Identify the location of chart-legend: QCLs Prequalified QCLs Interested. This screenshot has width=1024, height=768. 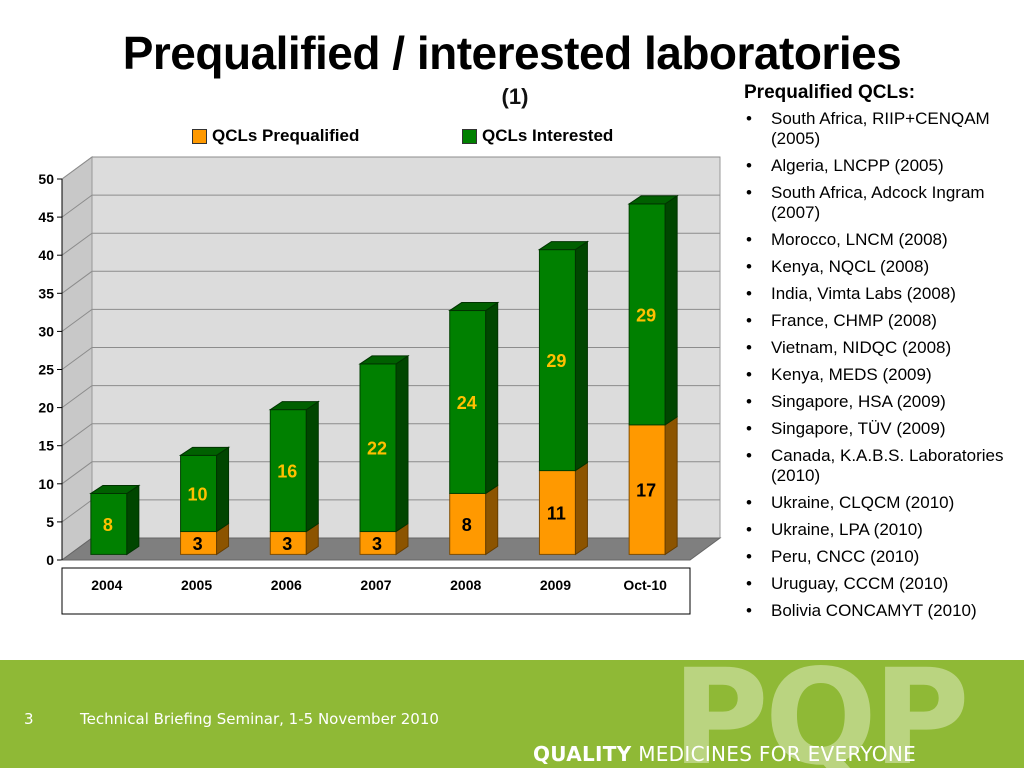
(425, 136).